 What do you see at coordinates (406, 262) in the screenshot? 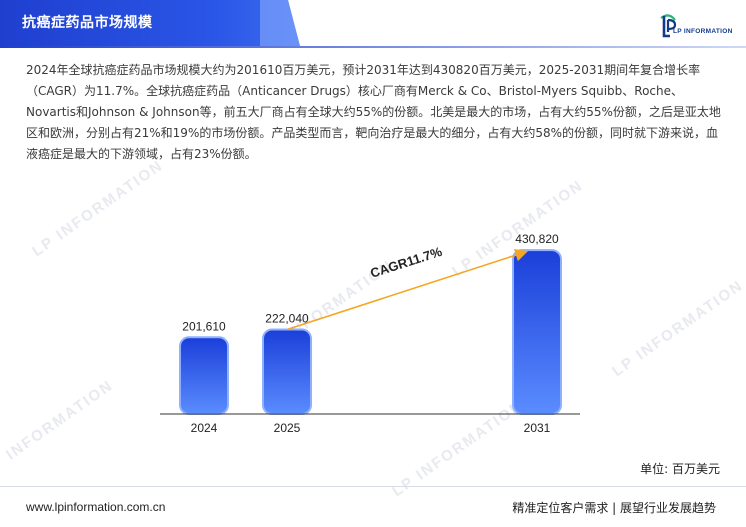
I see `cagr-annotation: CAGR11.7%` at bounding box center [406, 262].